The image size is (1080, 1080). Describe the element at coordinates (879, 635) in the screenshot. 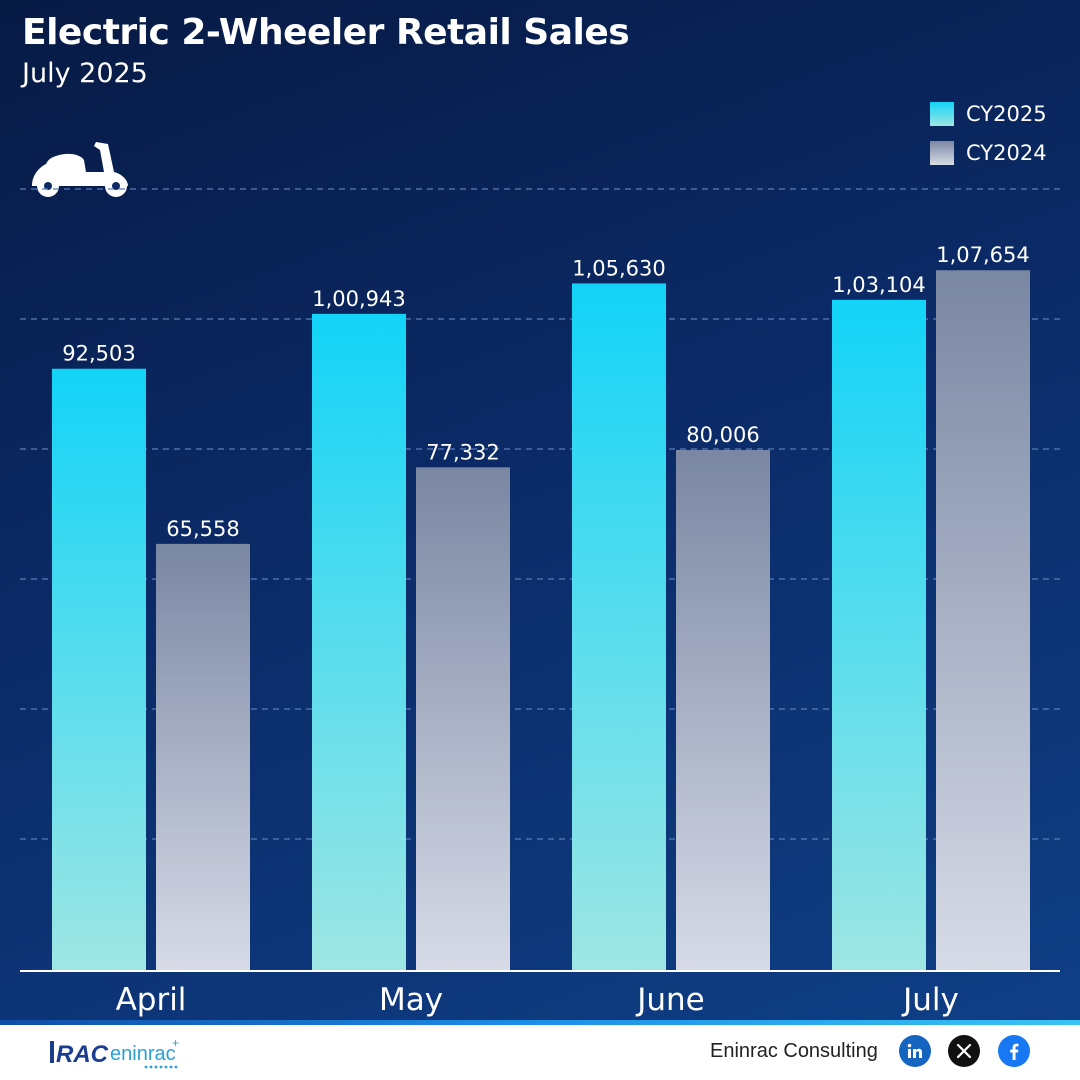

I see `bar-cy2025-july` at that location.